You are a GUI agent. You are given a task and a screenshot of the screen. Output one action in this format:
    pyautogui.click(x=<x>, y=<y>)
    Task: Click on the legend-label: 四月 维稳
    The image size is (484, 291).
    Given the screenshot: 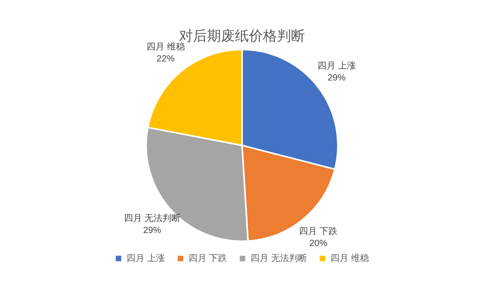 What is the action you would take?
    pyautogui.click(x=350, y=257)
    